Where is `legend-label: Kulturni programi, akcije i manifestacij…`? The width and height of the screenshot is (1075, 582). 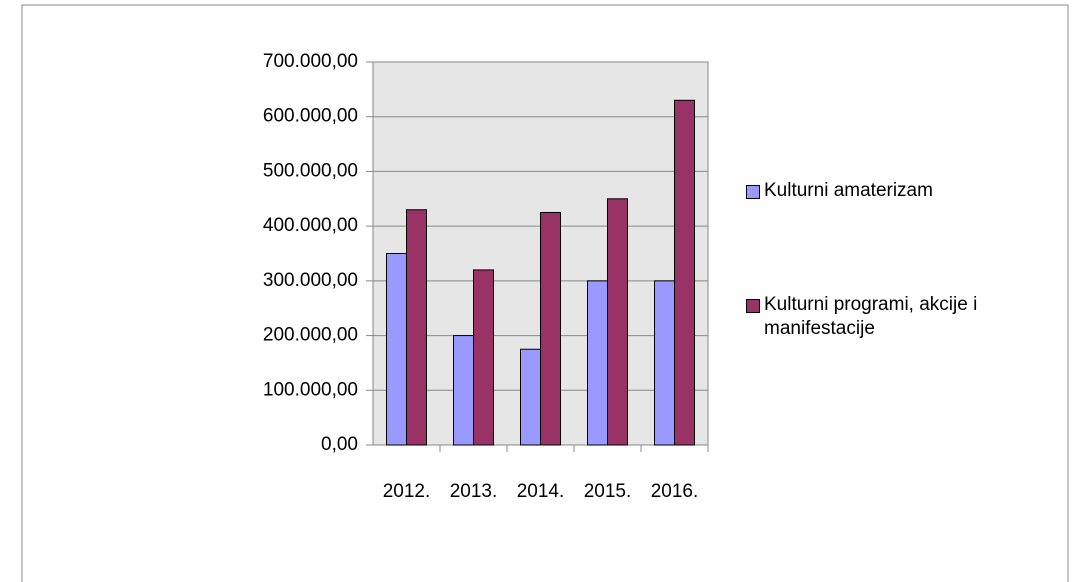 legend-label: Kulturni programi, akcije i manifestacij… is located at coordinates (871, 316).